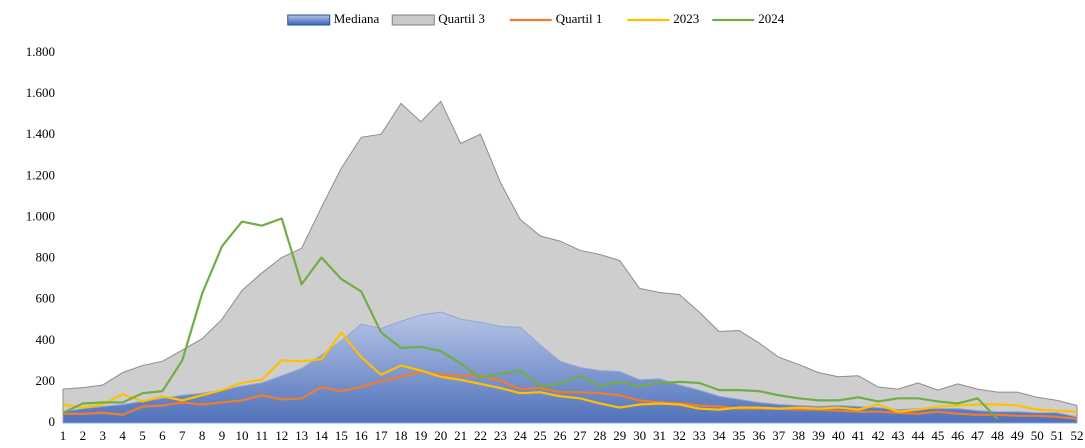 The height and width of the screenshot is (448, 1085). Describe the element at coordinates (46, 380) in the screenshot. I see `y-tick-label: 200` at that location.